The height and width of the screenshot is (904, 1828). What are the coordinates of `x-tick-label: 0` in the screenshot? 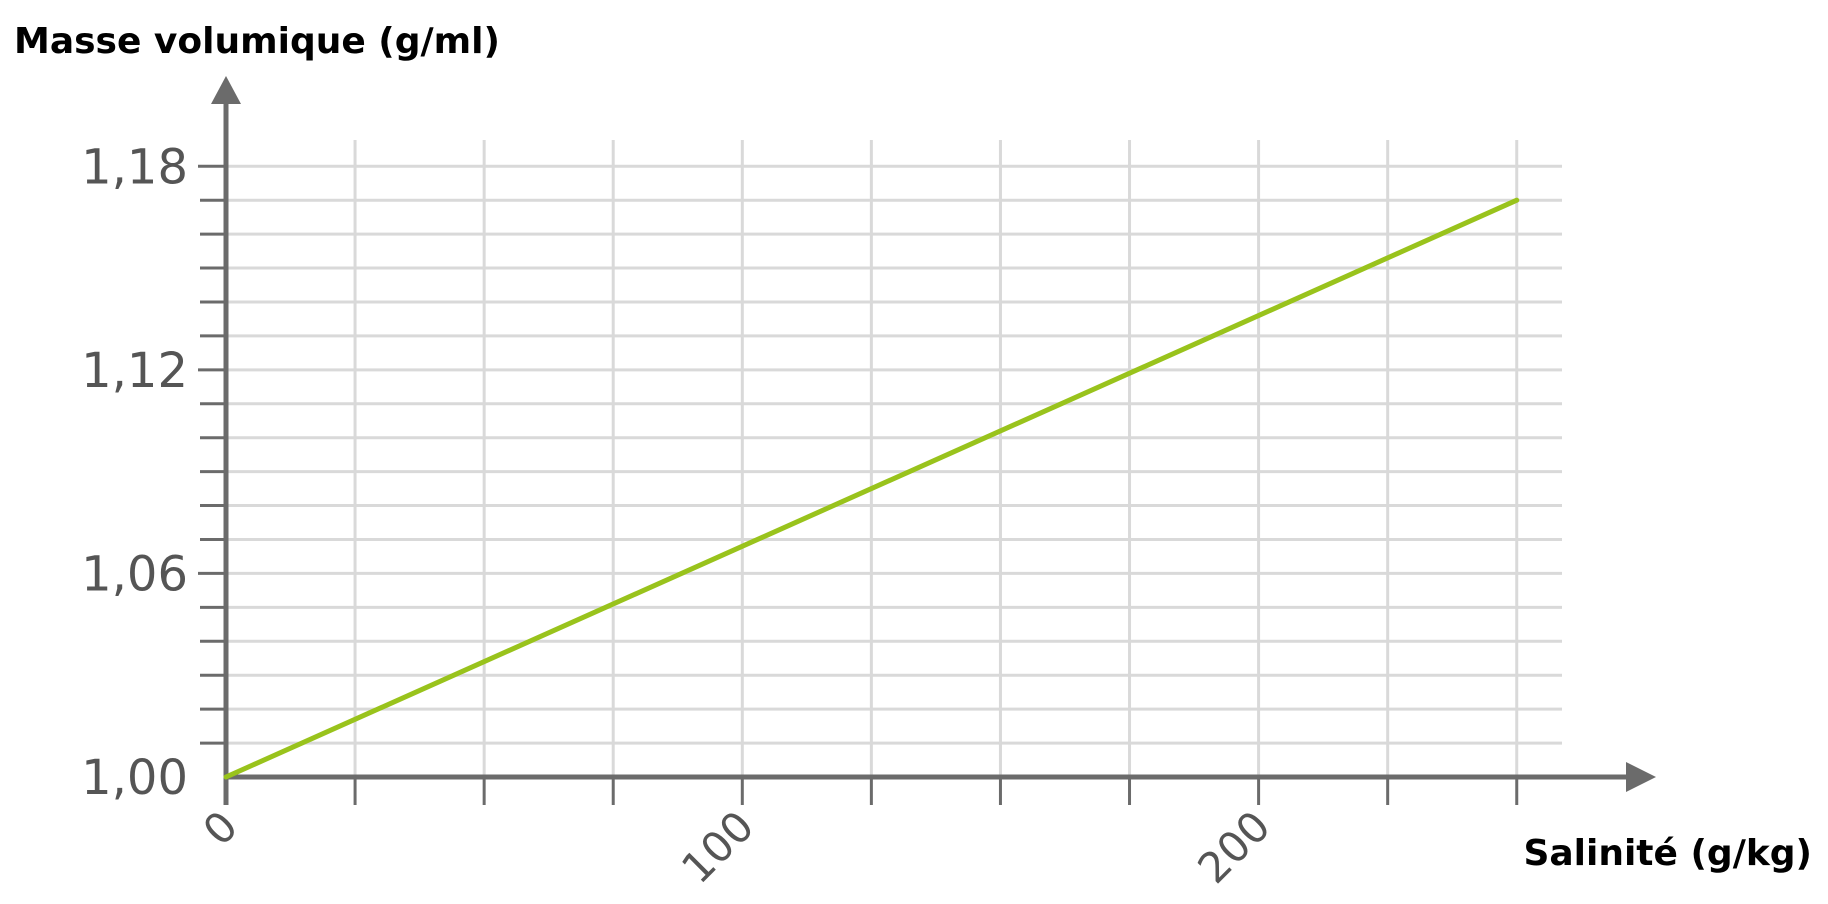 It's located at (221, 828).